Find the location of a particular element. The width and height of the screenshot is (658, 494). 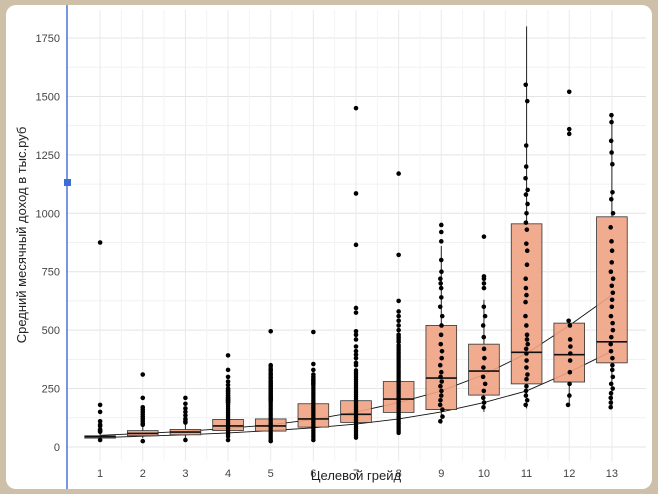

y-tick-label: 1750 is located at coordinates (48, 39).